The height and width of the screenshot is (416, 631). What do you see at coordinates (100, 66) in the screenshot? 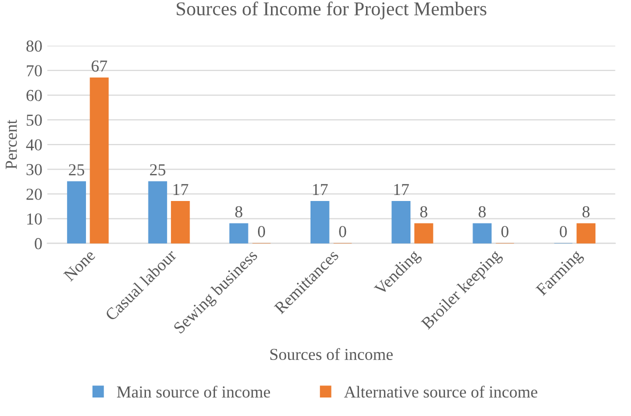
I see `data-label: 67` at bounding box center [100, 66].